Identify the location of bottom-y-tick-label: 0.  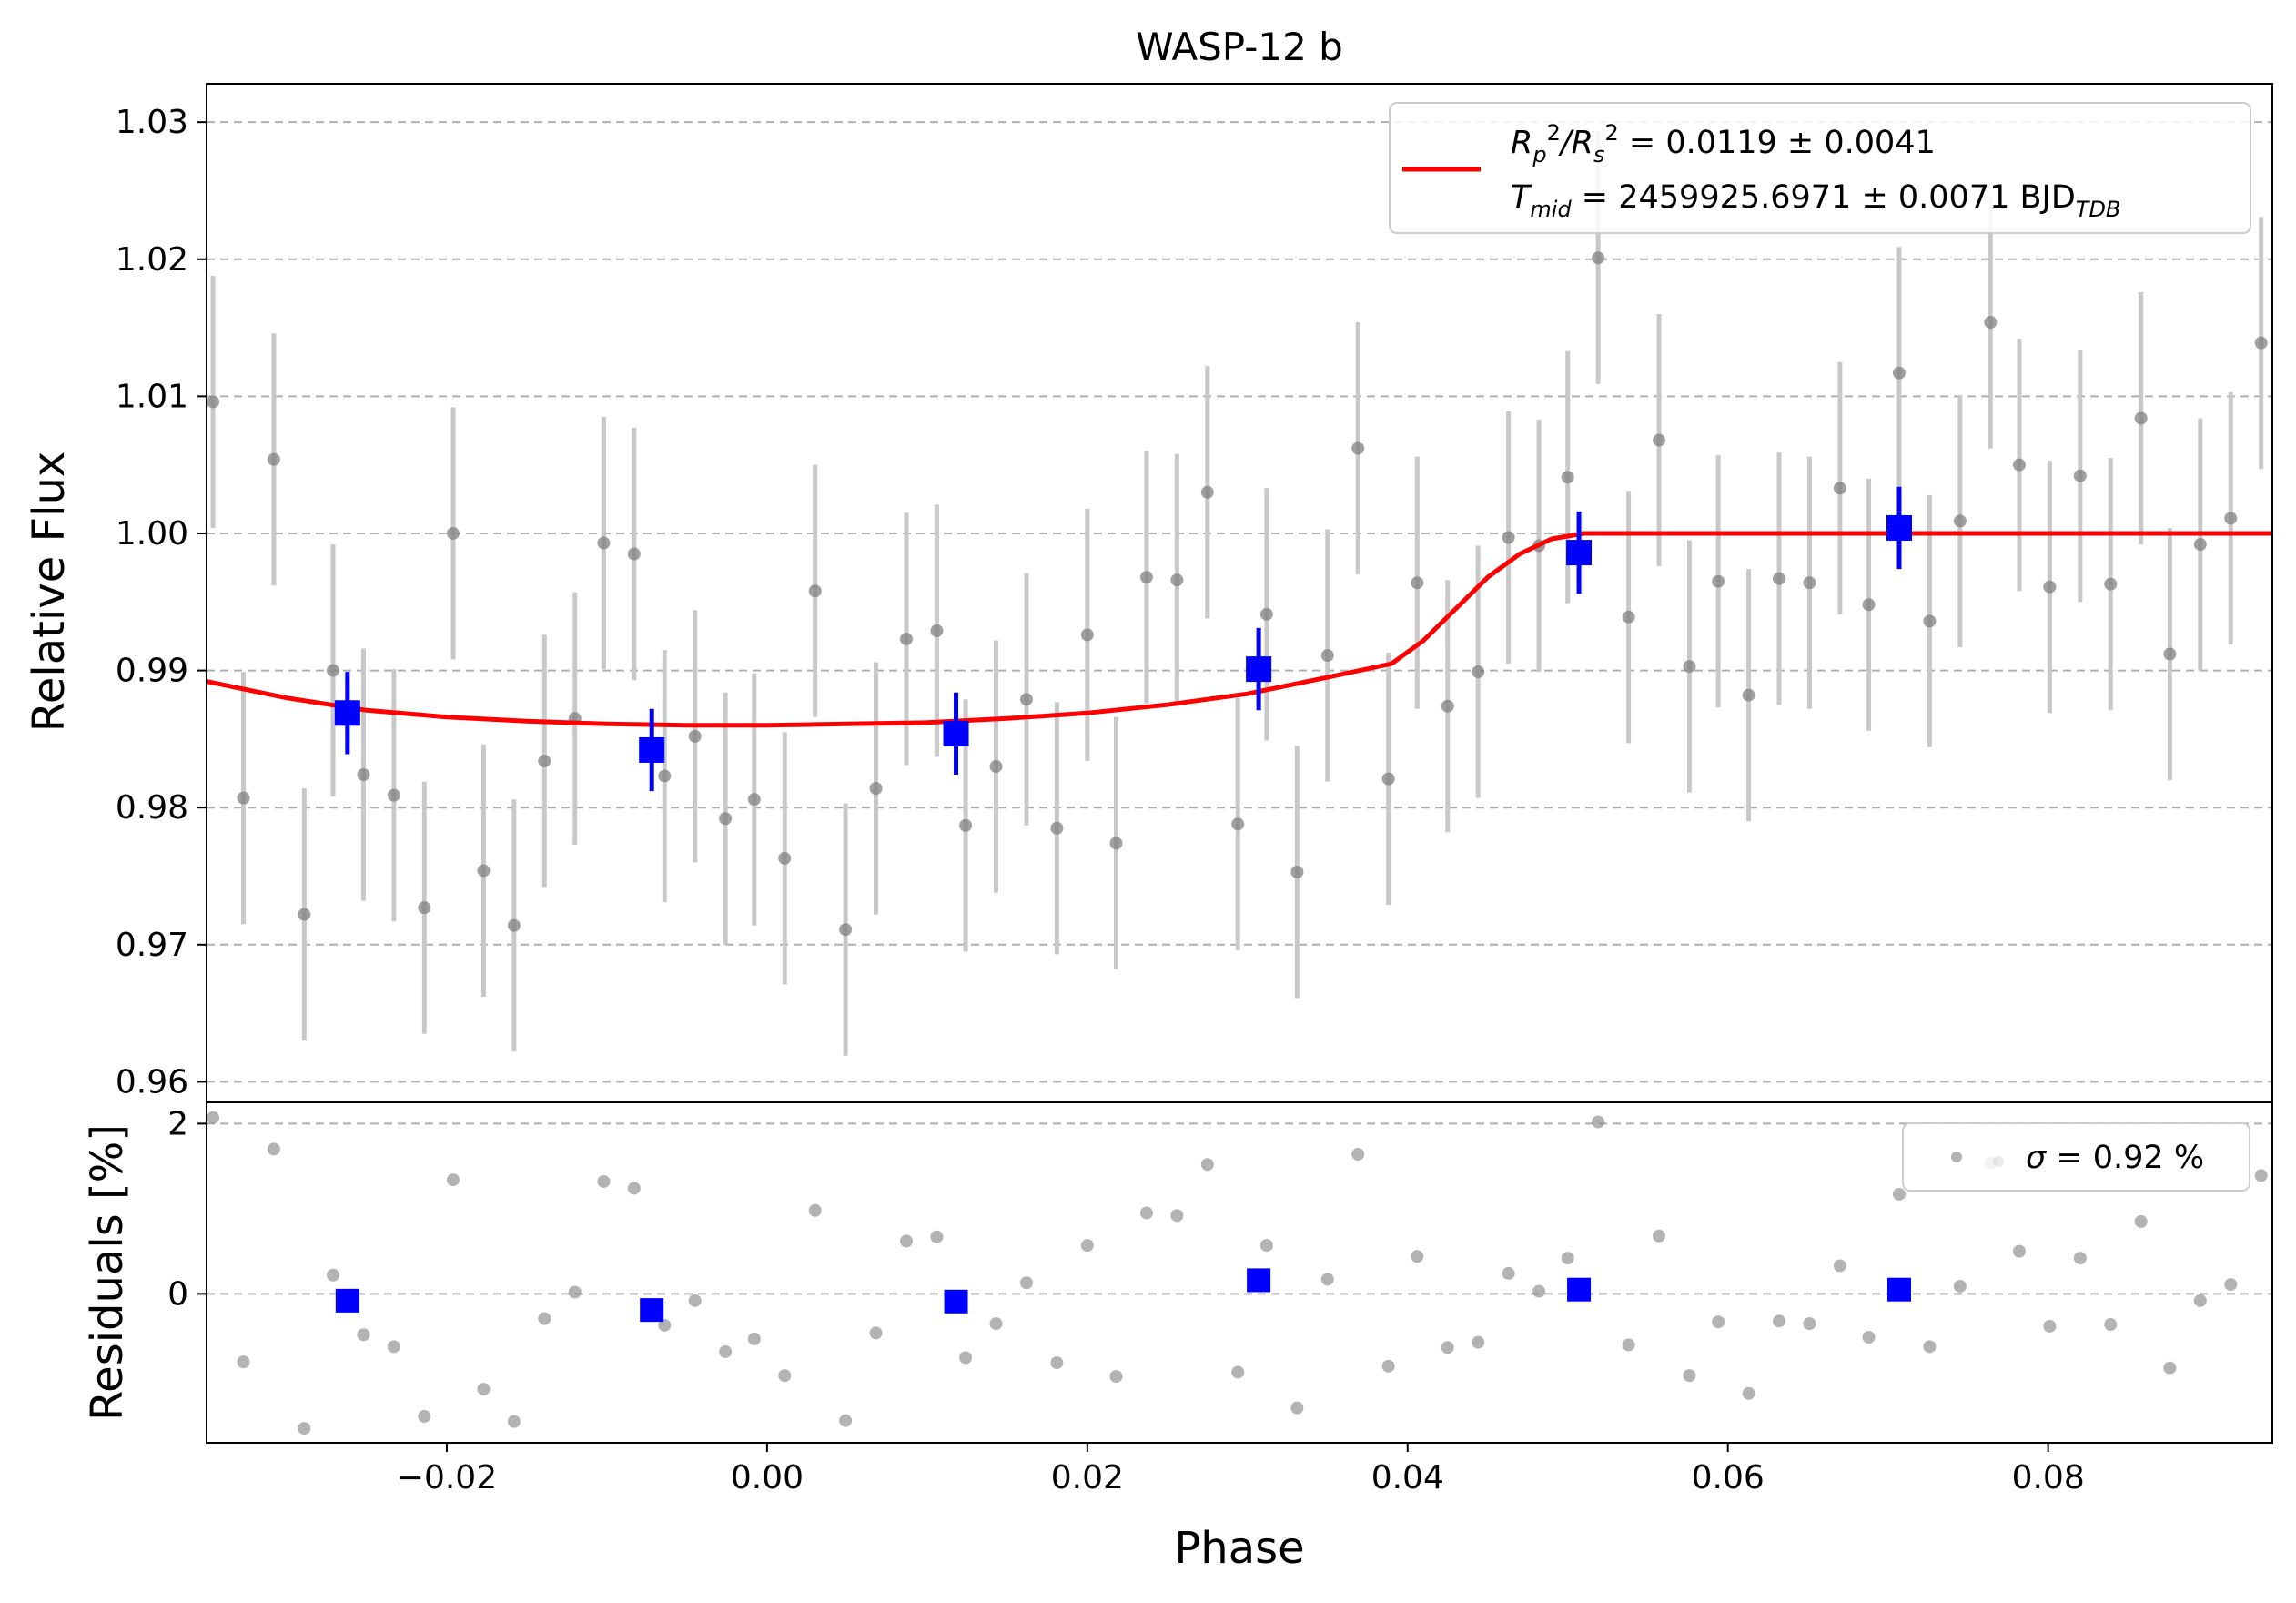
(178, 1294).